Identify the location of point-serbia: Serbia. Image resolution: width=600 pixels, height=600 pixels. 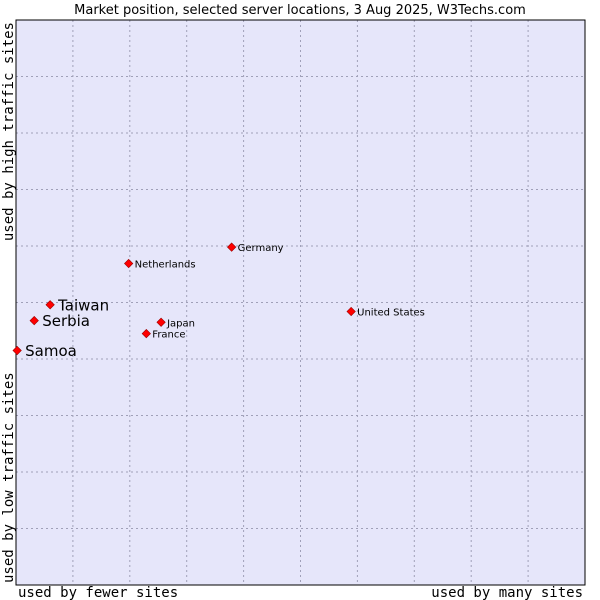
(59, 321).